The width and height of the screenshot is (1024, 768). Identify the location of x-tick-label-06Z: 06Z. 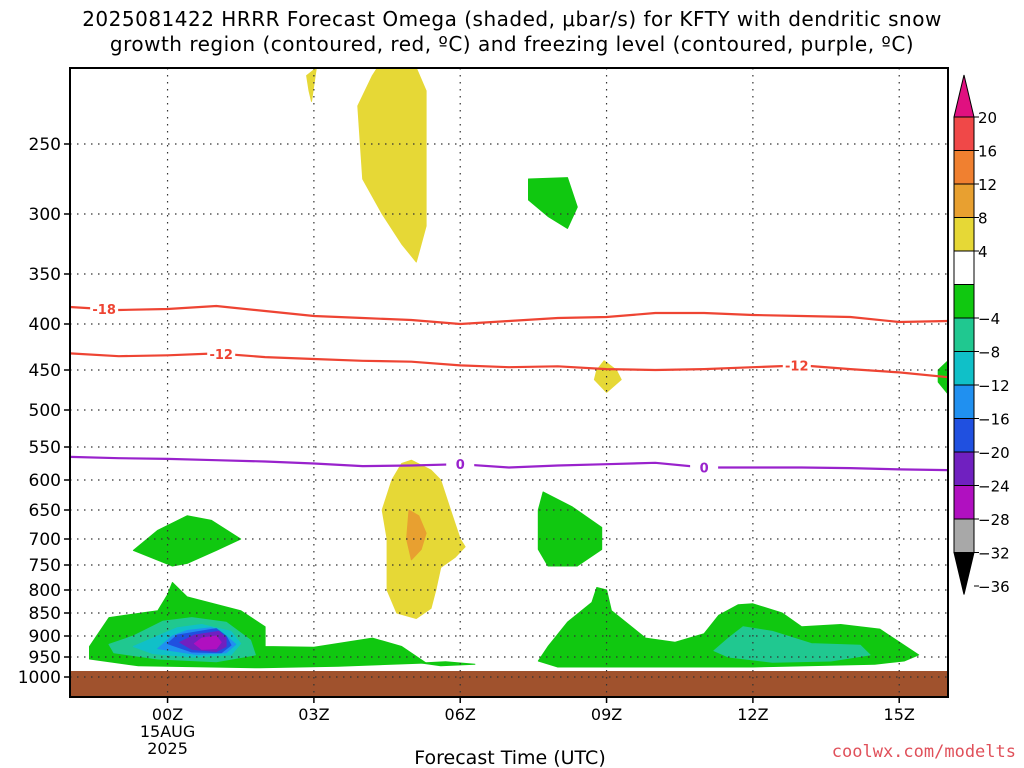
(460, 714).